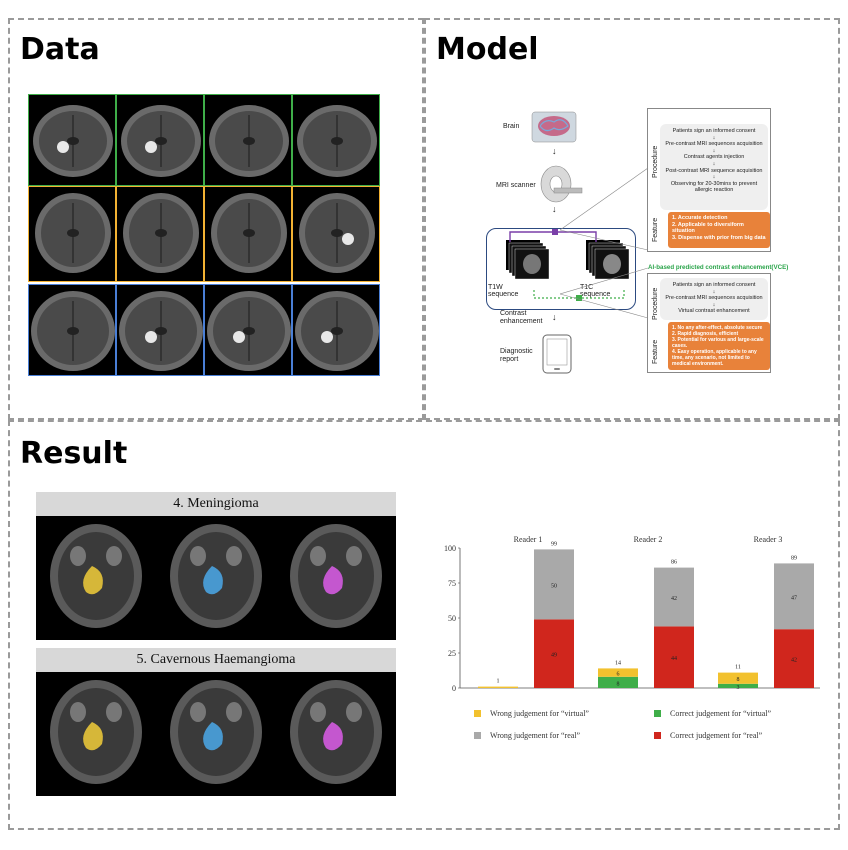  I want to click on feature-item: 2. Applicable to diversiform situation, so click(708, 228).